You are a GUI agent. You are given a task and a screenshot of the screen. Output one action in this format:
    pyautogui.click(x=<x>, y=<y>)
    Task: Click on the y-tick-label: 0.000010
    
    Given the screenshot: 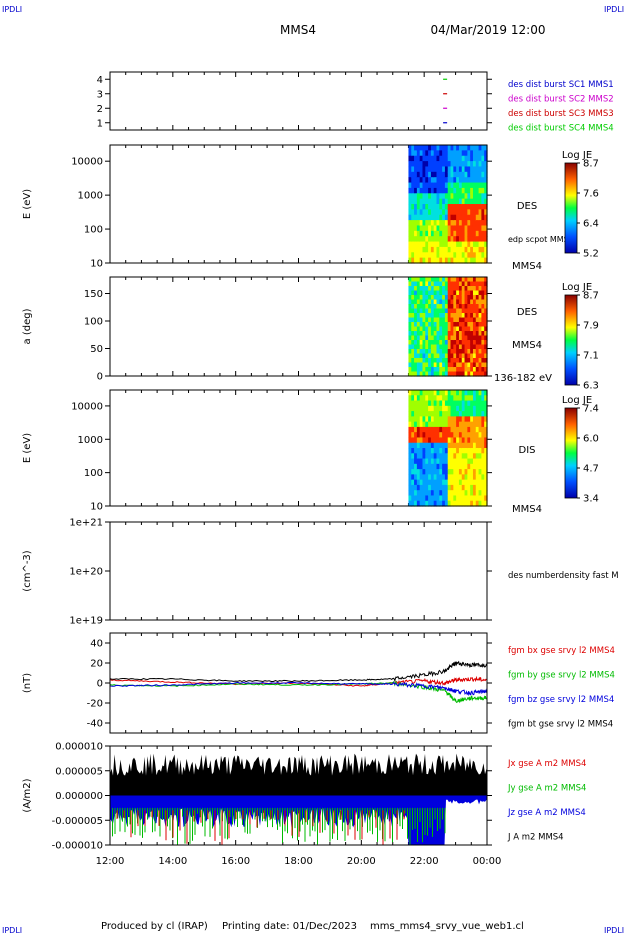 What is the action you would take?
    pyautogui.click(x=79, y=747)
    